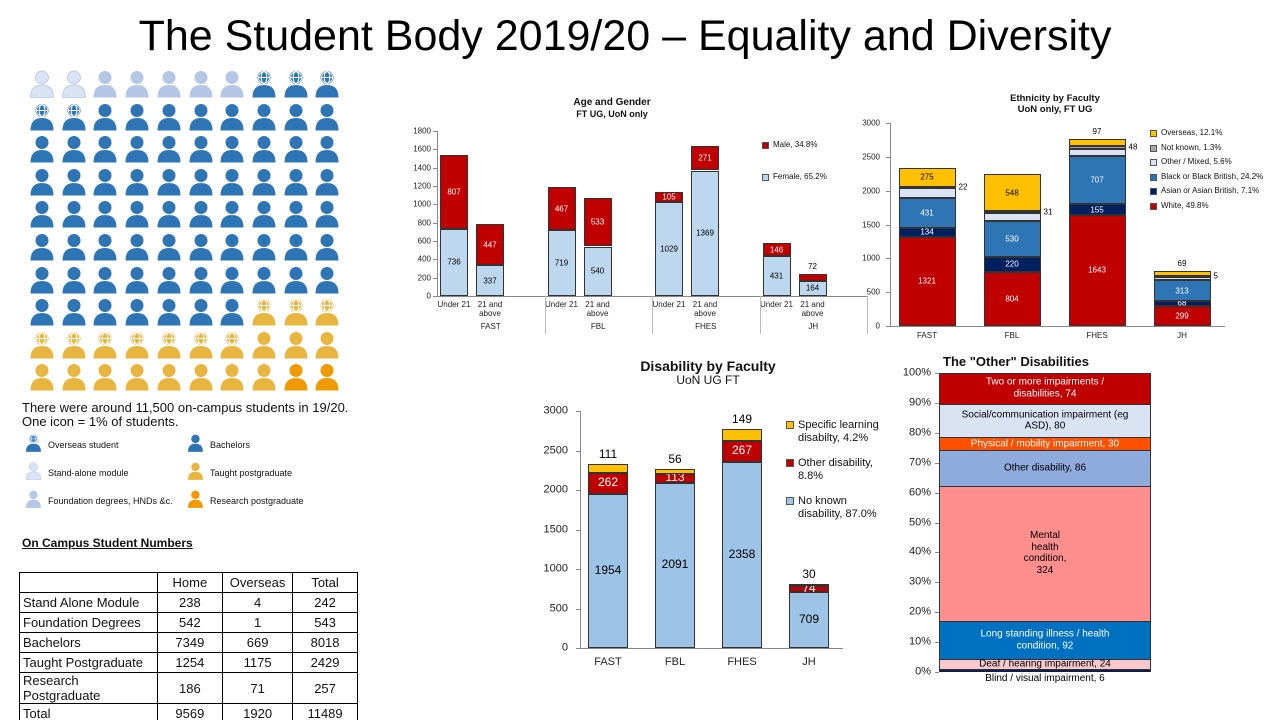 This screenshot has width=1280, height=720. What do you see at coordinates (88, 642) in the screenshot?
I see `row-header: Bachelors` at bounding box center [88, 642].